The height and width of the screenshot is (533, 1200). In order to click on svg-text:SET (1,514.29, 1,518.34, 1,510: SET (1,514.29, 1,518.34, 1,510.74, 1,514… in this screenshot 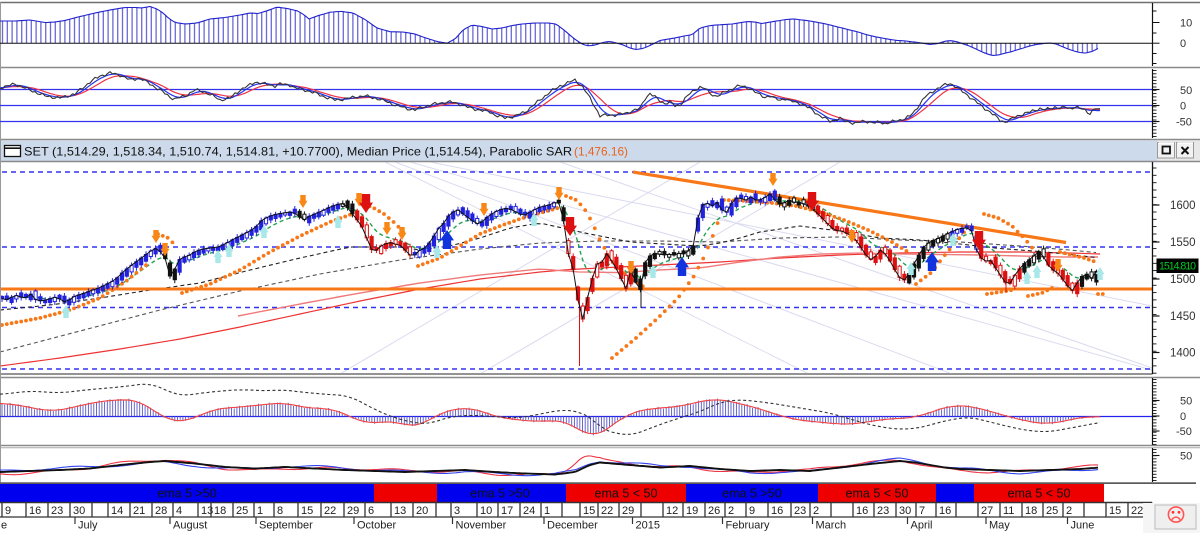, I will do `click(298, 152)`.